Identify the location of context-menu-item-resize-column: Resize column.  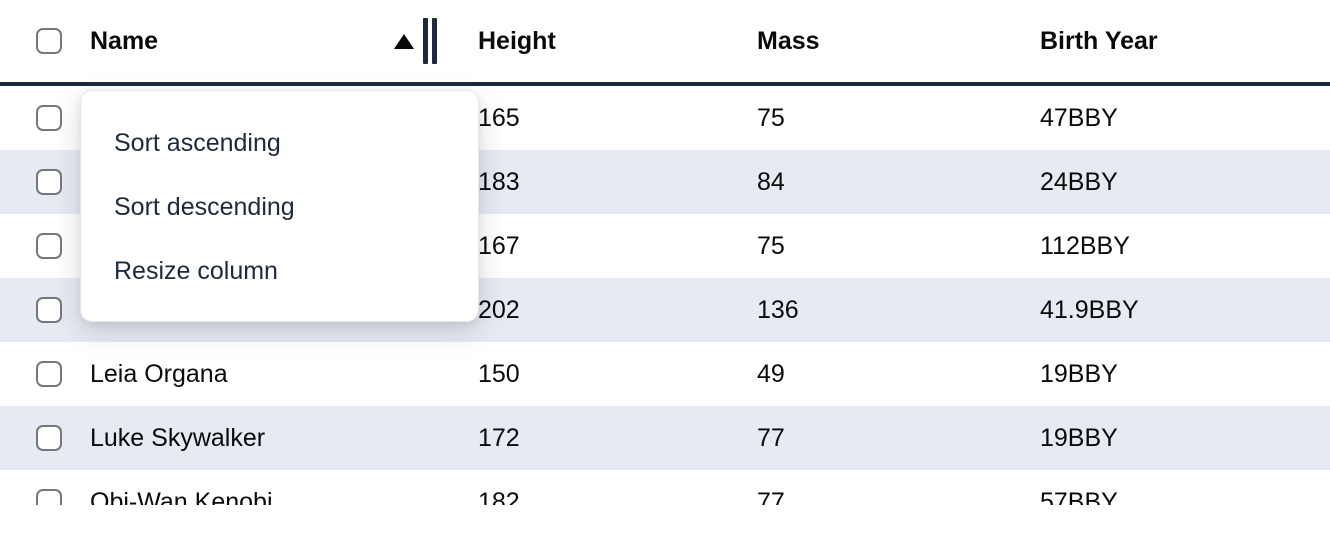
(196, 270).